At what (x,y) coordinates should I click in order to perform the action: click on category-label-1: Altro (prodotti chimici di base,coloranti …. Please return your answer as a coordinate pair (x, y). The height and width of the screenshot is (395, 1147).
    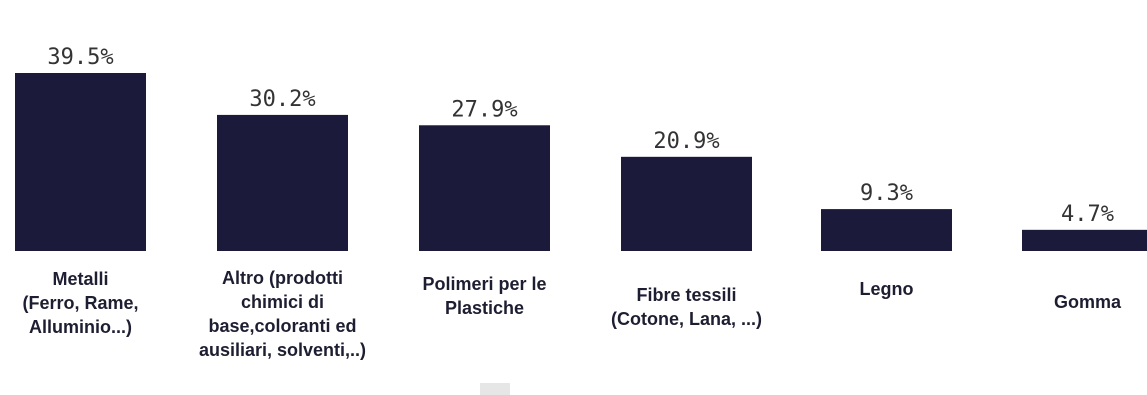
    Looking at the image, I should click on (282, 314).